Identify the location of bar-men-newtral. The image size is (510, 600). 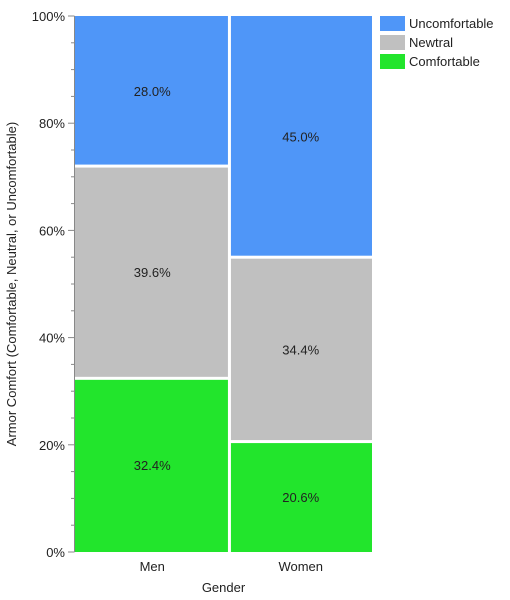
(151, 272).